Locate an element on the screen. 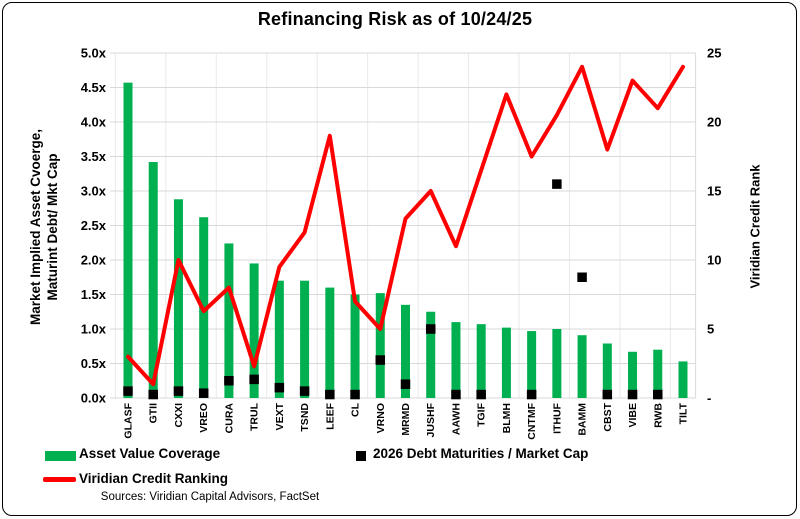  bar-VRNO is located at coordinates (380, 345).